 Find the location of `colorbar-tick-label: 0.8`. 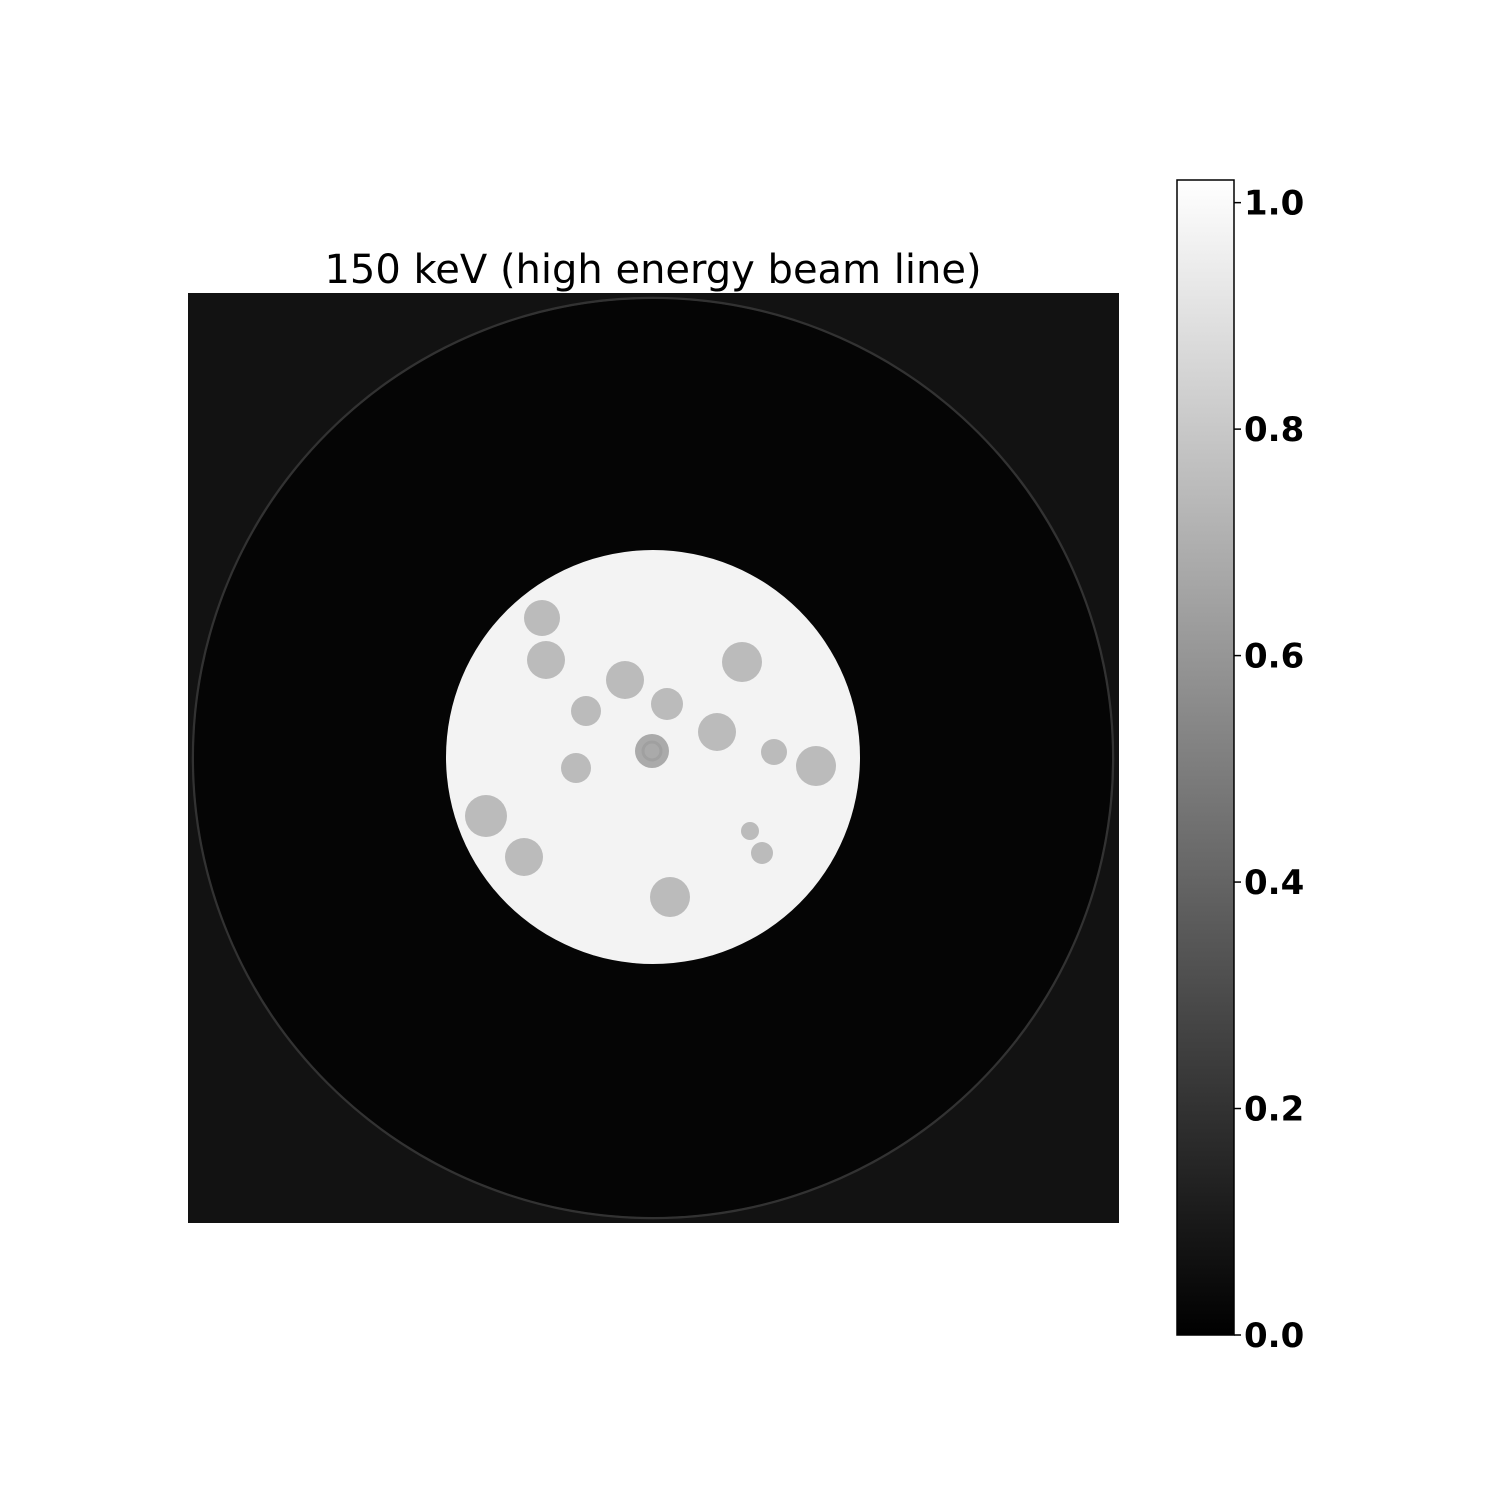

colorbar-tick-label: 0.8 is located at coordinates (1274, 430).